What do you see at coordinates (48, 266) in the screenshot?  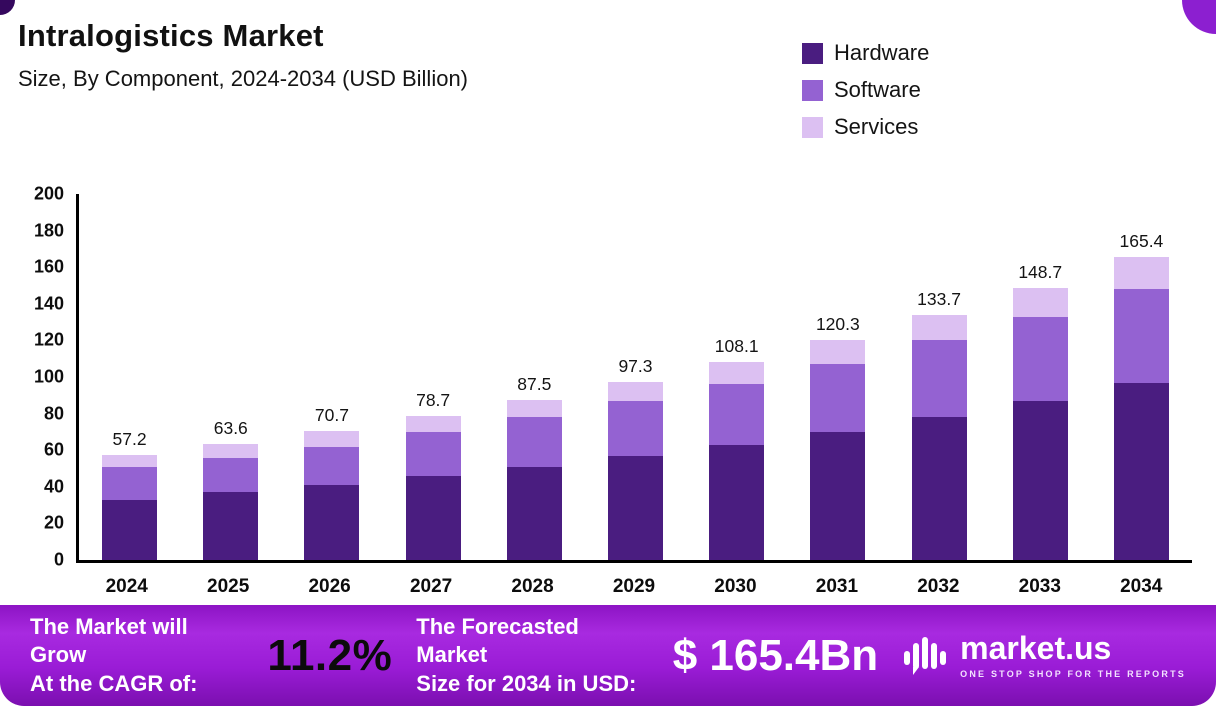 I see `y-tick-label: 160` at bounding box center [48, 266].